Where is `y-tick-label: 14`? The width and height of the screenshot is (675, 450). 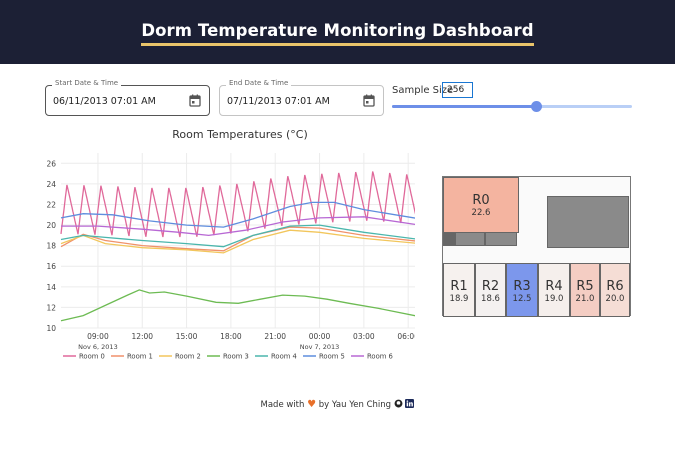 y-tick-label: 14 is located at coordinates (51, 287).